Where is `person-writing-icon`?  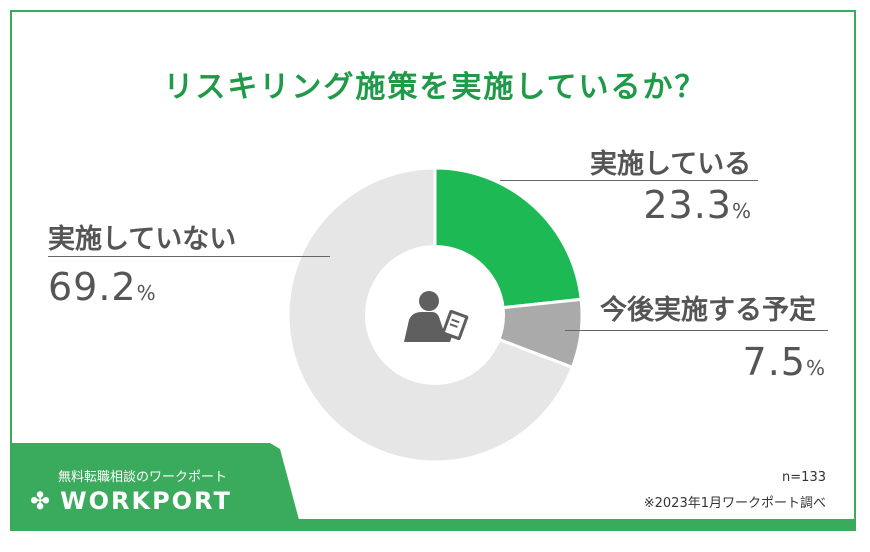 person-writing-icon is located at coordinates (436, 316).